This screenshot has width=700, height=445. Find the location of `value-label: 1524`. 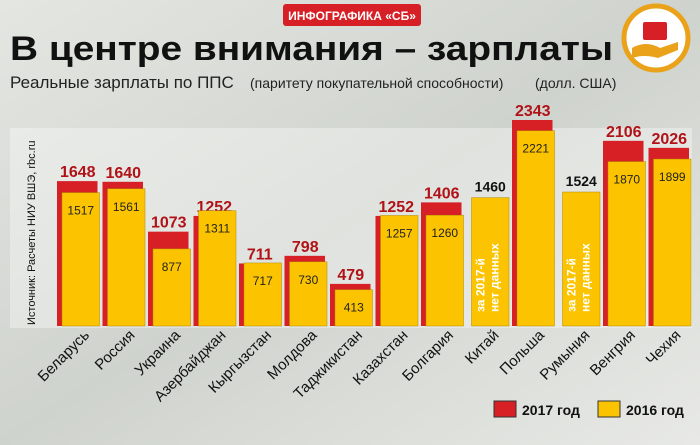

value-label: 1524 is located at coordinates (581, 181).